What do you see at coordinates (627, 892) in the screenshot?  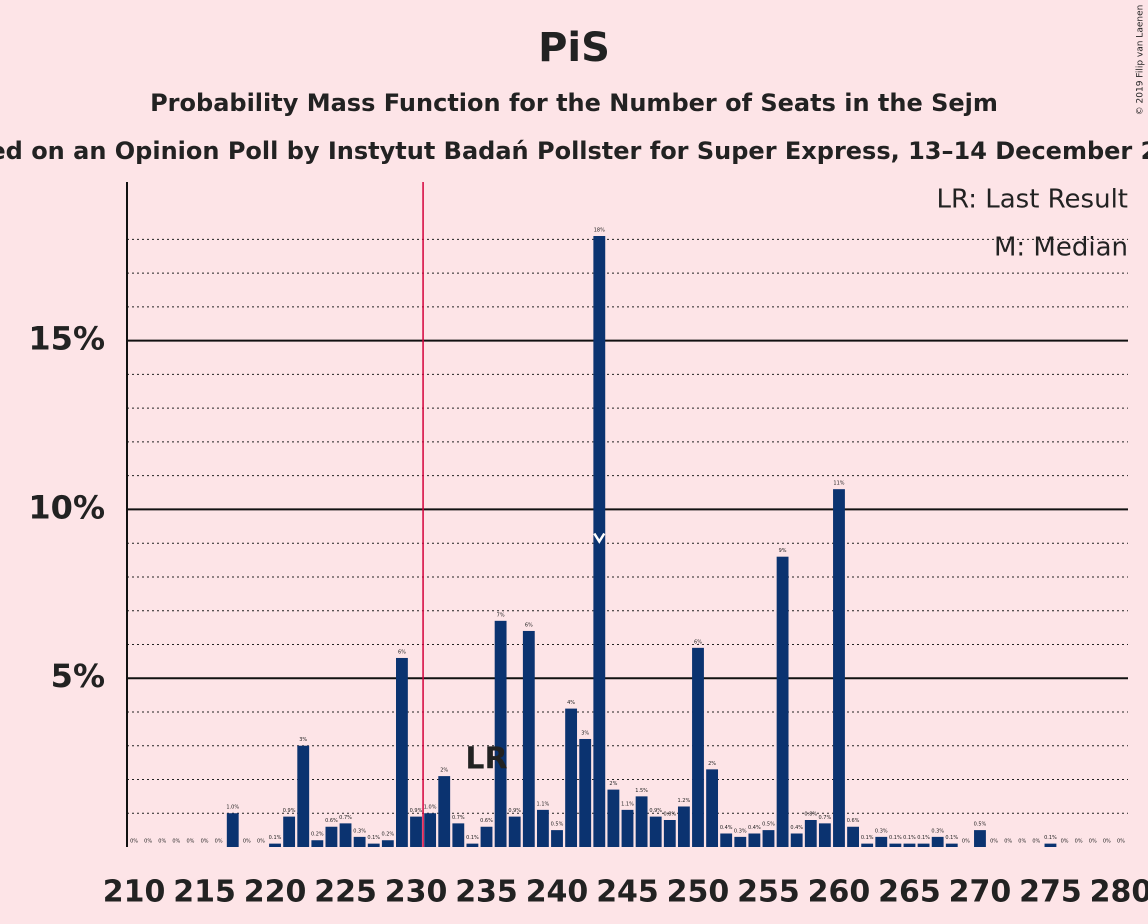 I see `x-tick-label: 245` at bounding box center [627, 892].